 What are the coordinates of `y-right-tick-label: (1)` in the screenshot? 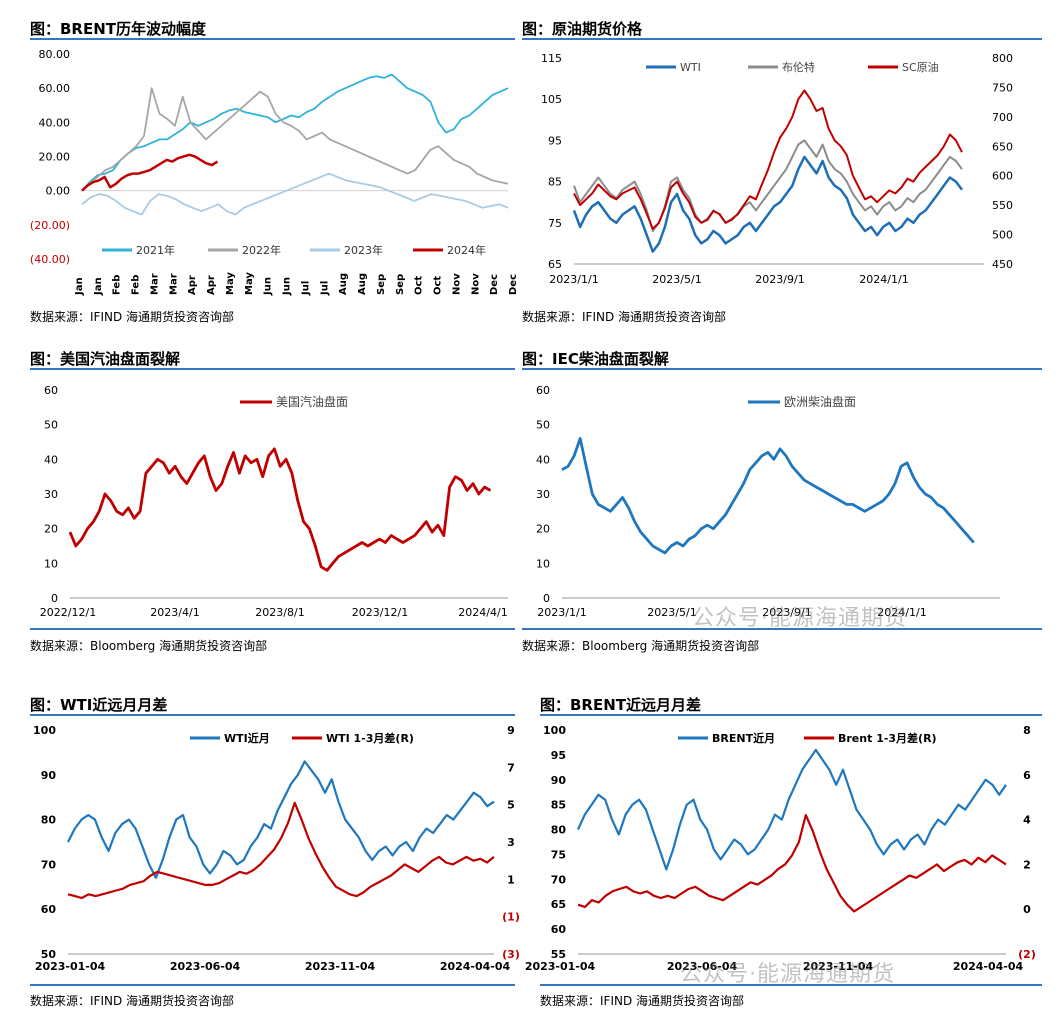 It's located at (511, 917).